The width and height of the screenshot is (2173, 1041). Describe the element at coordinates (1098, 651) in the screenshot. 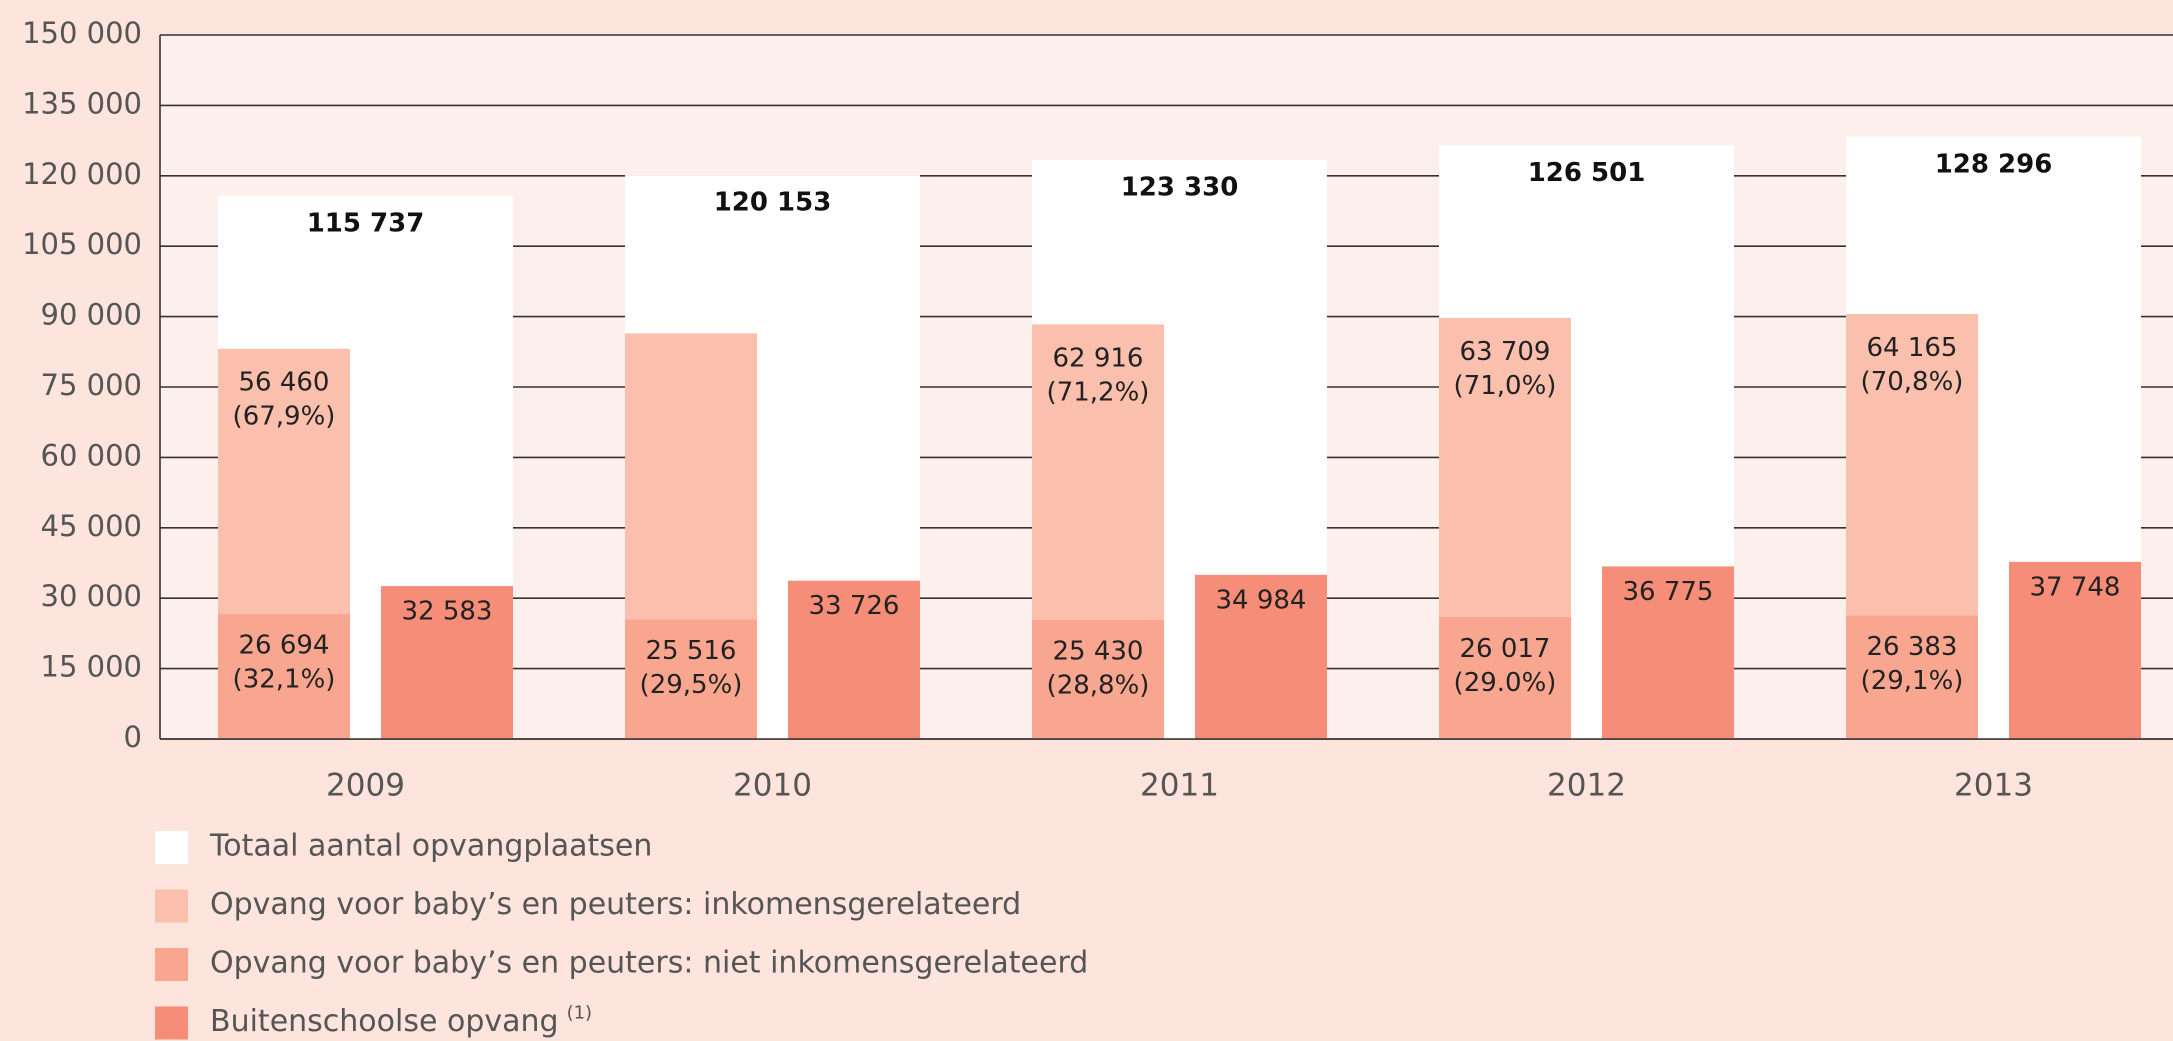

I see `label-line: 25 430` at that location.